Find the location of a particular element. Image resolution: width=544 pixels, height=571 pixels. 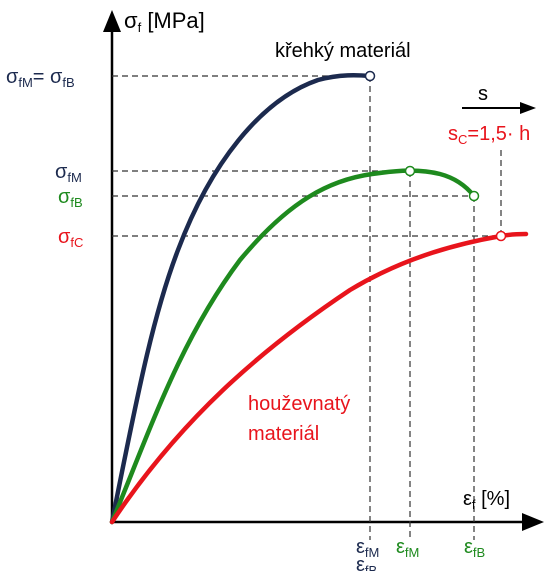

x-tick-mid-fB: εfB is located at coordinates (474, 548).